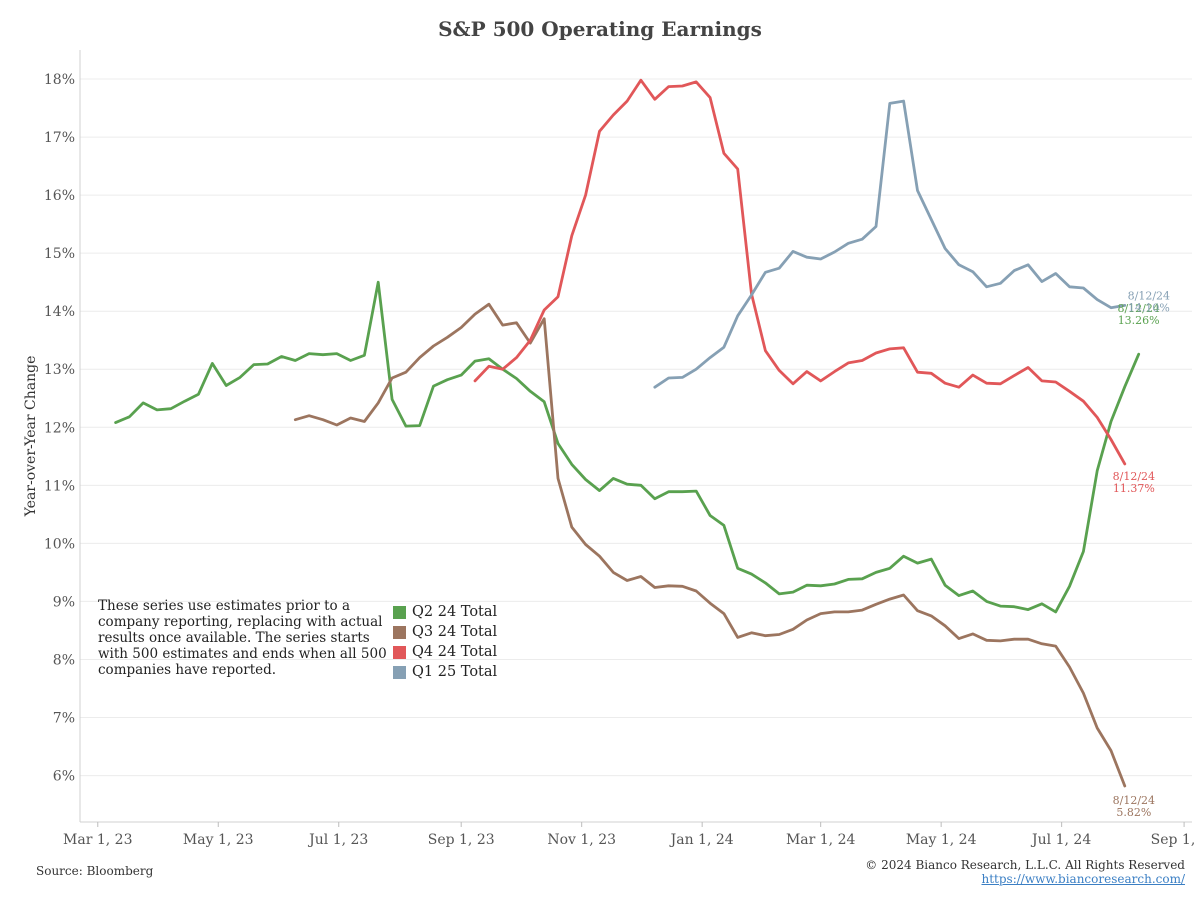 Image resolution: width=1200 pixels, height=900 pixels. Describe the element at coordinates (461, 840) in the screenshot. I see `x-tick-label: Sep 1, 23` at that location.